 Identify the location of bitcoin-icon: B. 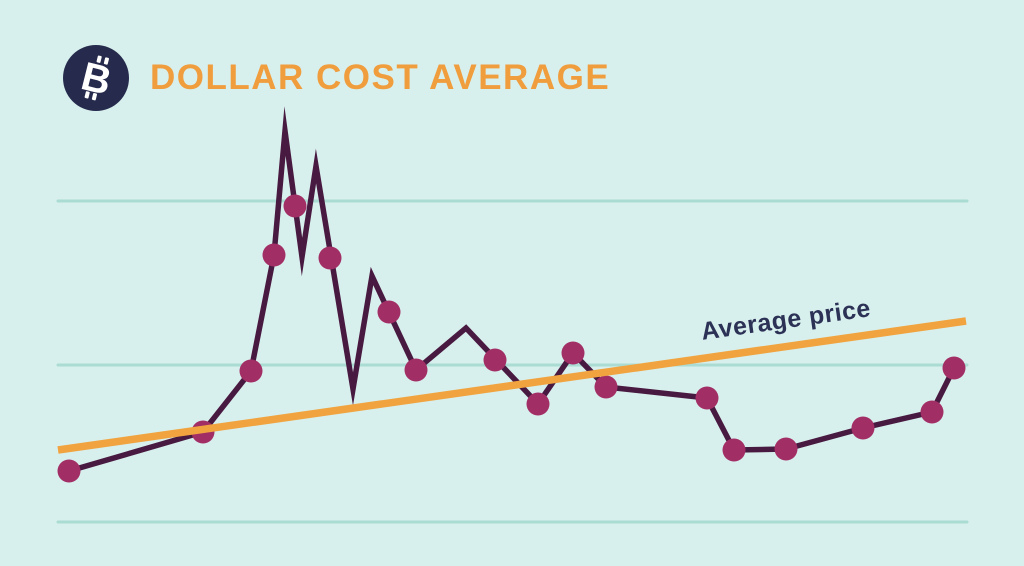
(96, 78).